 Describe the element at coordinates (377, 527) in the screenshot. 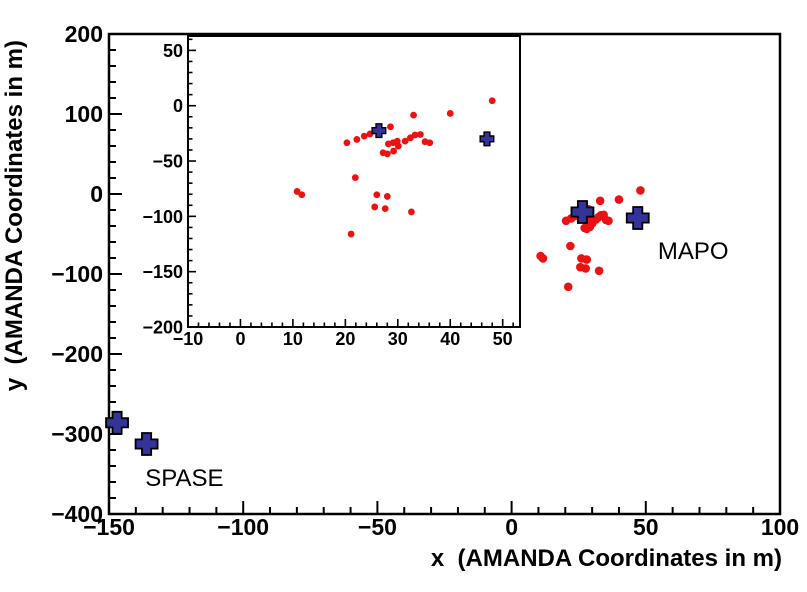

I see `main-x-tick-label: −50` at that location.